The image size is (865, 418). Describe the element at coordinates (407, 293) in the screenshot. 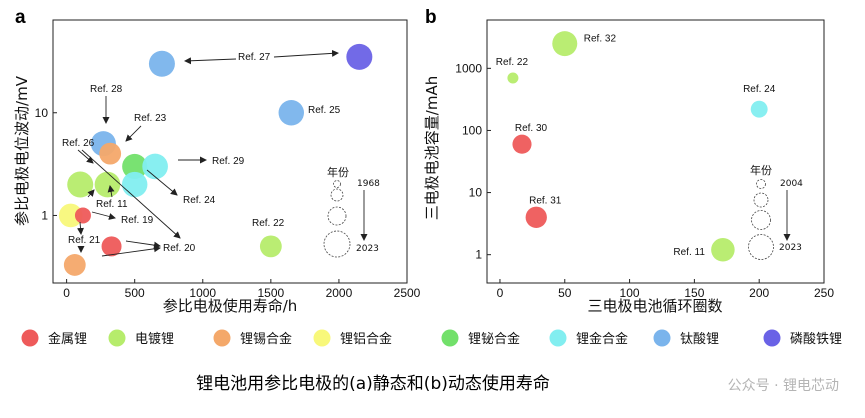

I see `panel-a-x-tick-label: 2500` at that location.